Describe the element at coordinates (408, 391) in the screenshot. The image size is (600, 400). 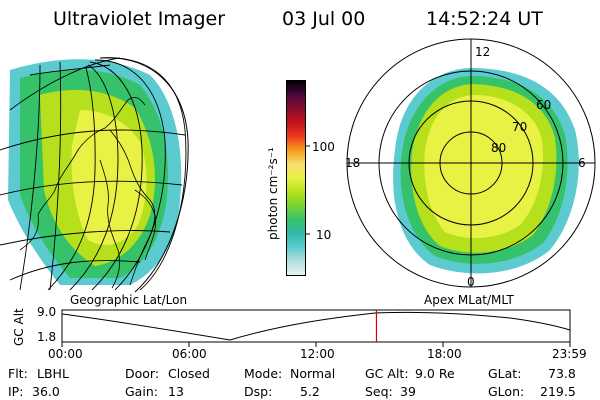
I see `seq-value: 39` at that location.